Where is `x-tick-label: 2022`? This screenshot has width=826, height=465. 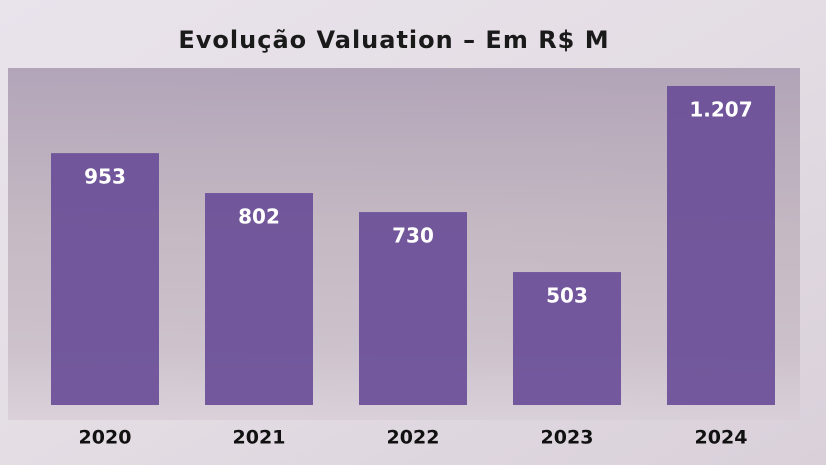
x-tick-label: 2022 is located at coordinates (413, 438).